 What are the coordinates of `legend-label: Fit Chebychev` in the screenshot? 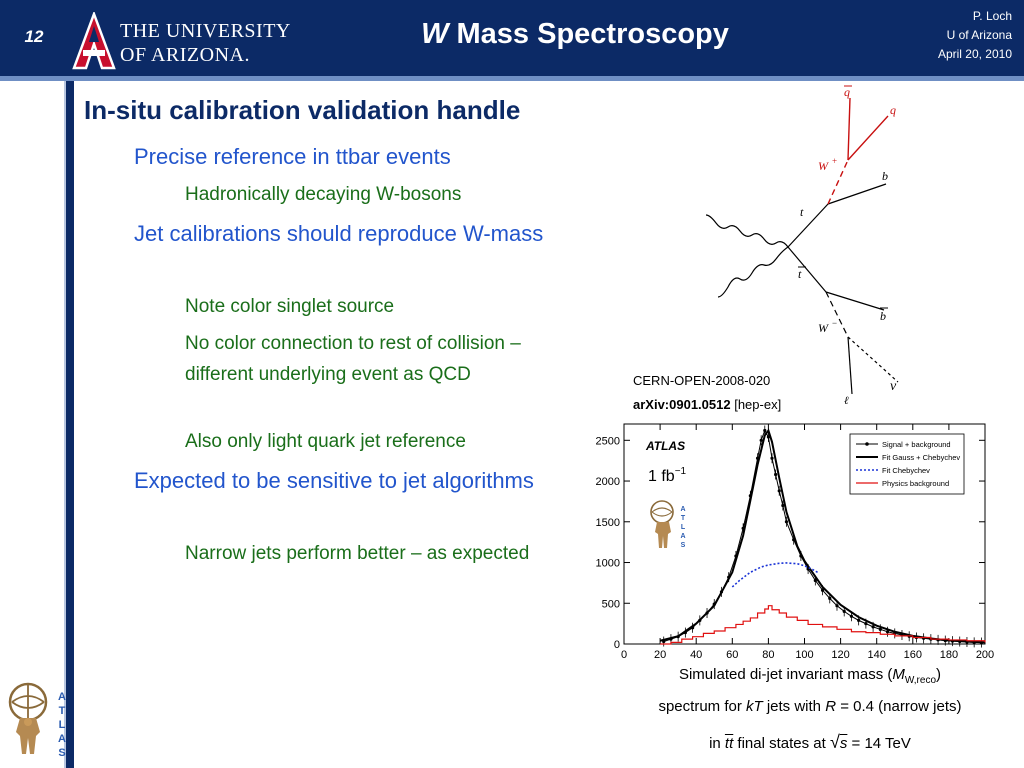 It's located at (906, 470).